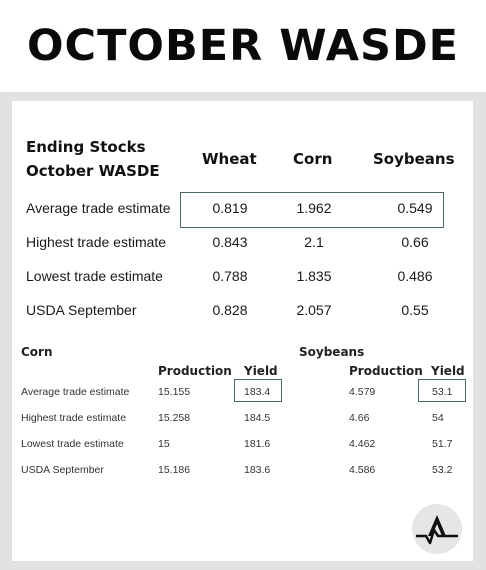  Describe the element at coordinates (164, 444) in the screenshot. I see `cell-production: 15` at that location.